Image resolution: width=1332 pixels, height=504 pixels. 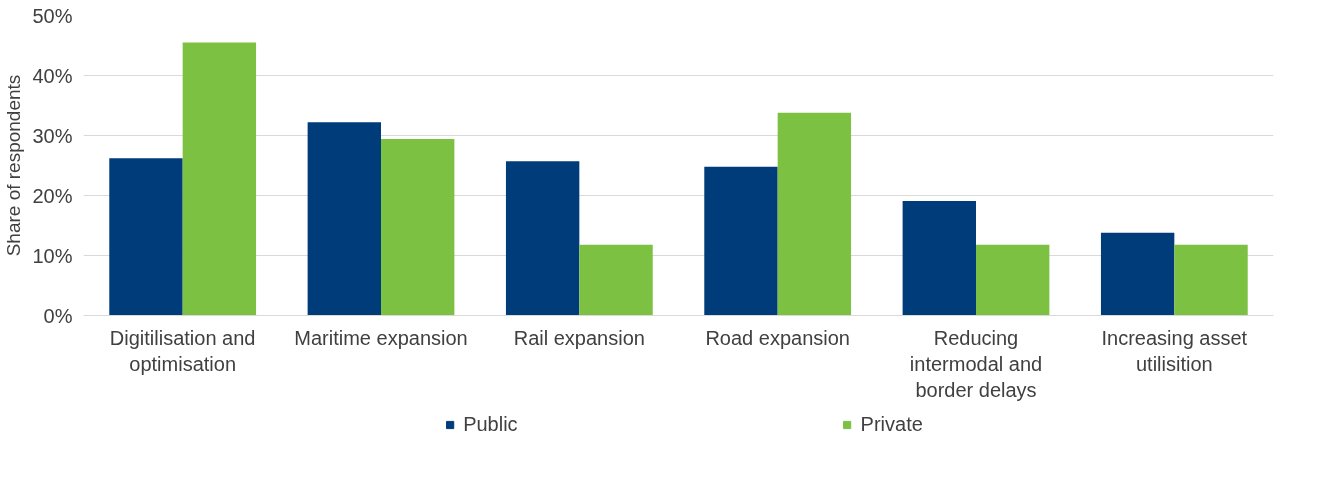 What do you see at coordinates (52, 15) in the screenshot?
I see `y-tick-label: 50%` at bounding box center [52, 15].